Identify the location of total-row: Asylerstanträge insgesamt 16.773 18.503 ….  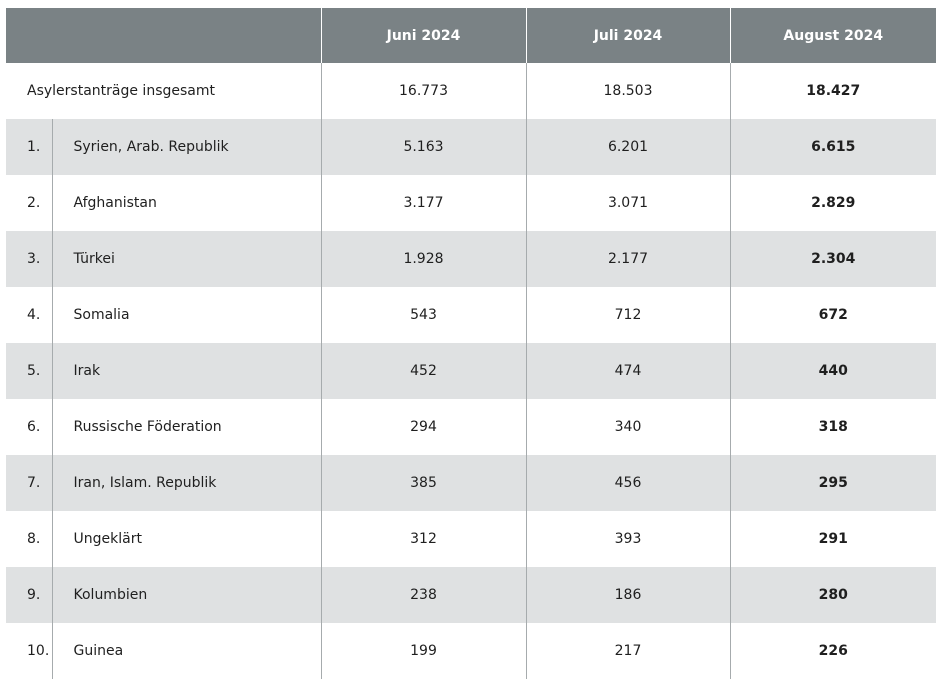
(471, 91).